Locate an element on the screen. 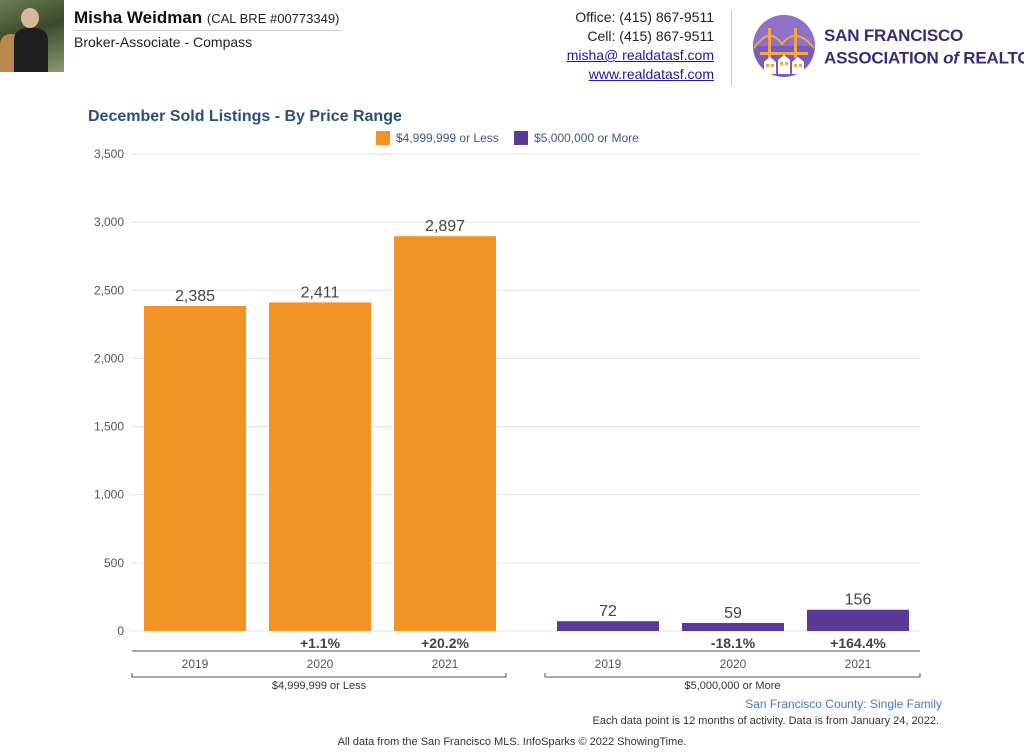  website-link: www.realdatasf.com is located at coordinates (651, 74).